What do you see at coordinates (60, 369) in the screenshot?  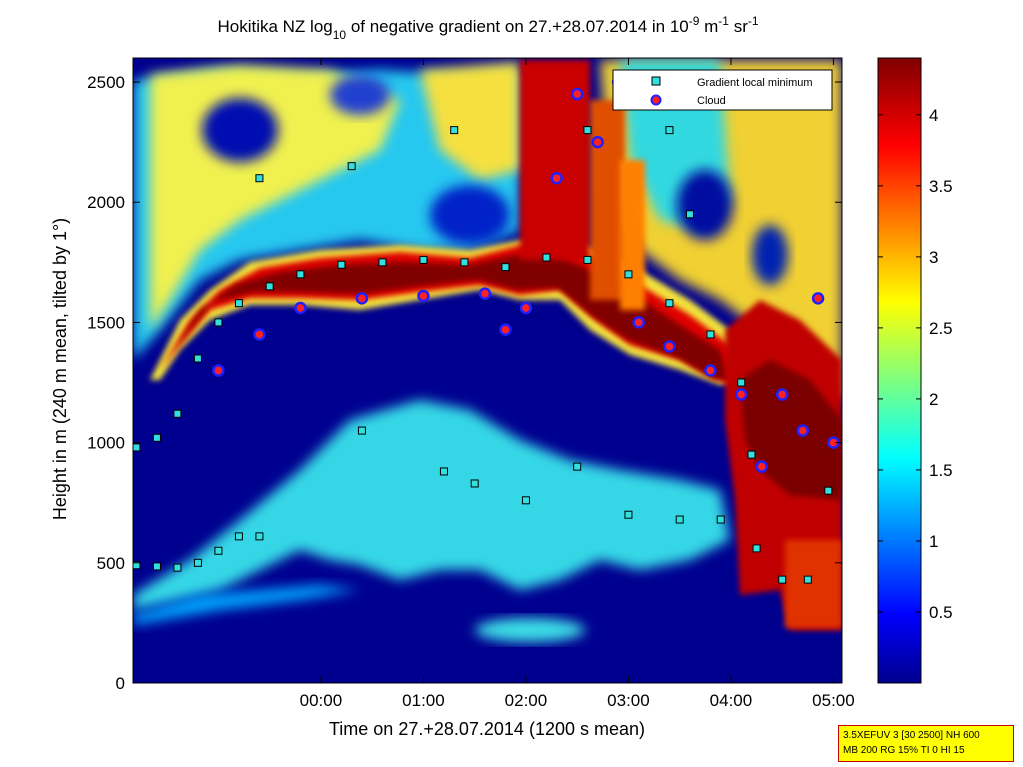 I see `y-axis-label: Height in m (240 m mean, tilted by 1°)` at bounding box center [60, 369].